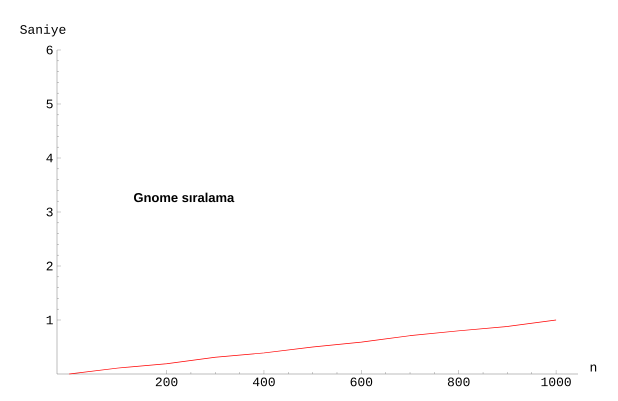 The image size is (618, 401). Describe the element at coordinates (49, 50) in the screenshot. I see `y-tick-label: 6` at that location.